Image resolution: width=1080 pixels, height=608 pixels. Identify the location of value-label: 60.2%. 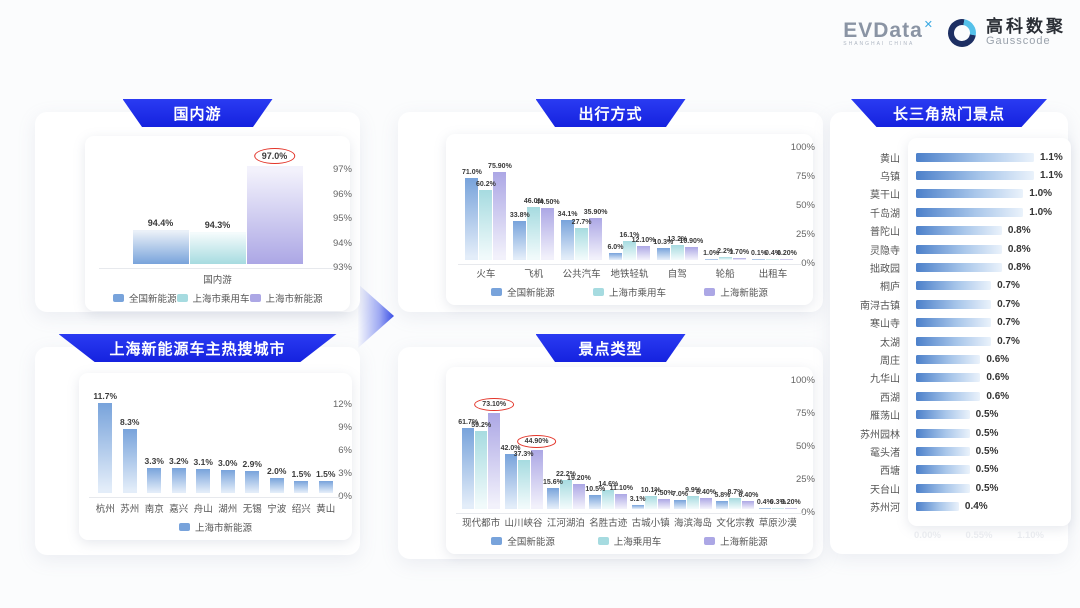
(485, 185).